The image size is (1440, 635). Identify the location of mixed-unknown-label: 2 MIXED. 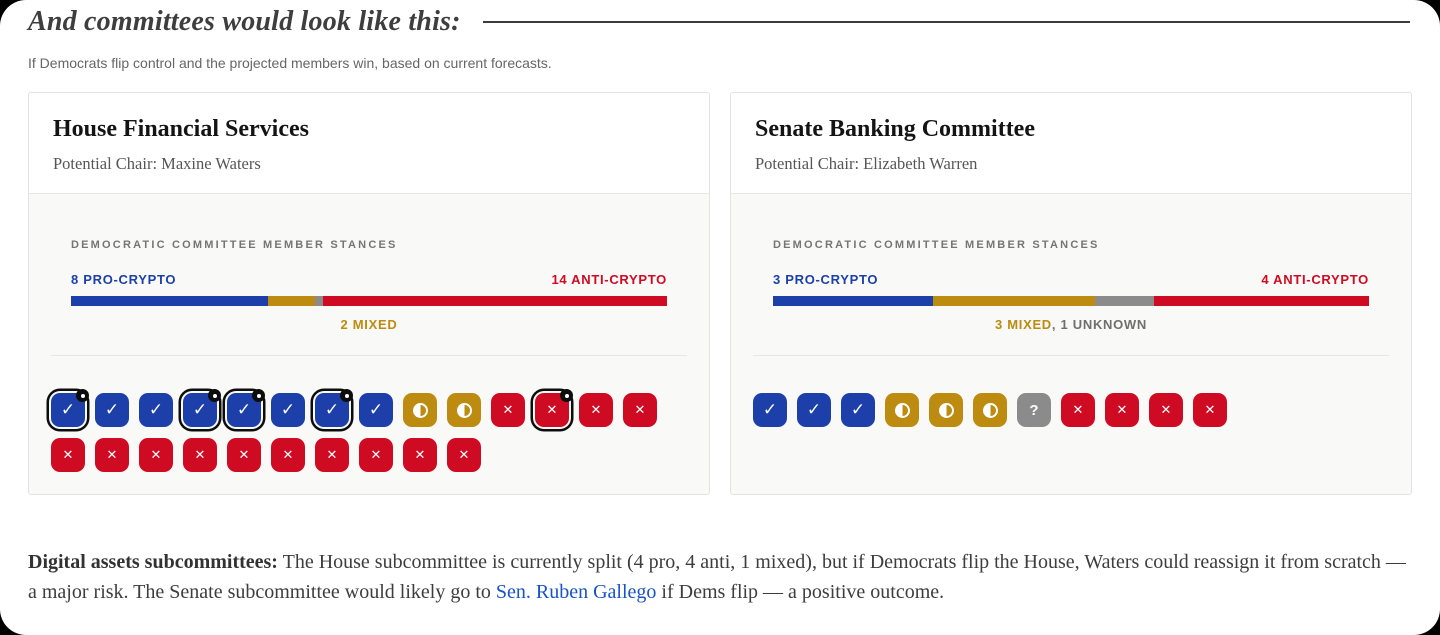
(369, 324).